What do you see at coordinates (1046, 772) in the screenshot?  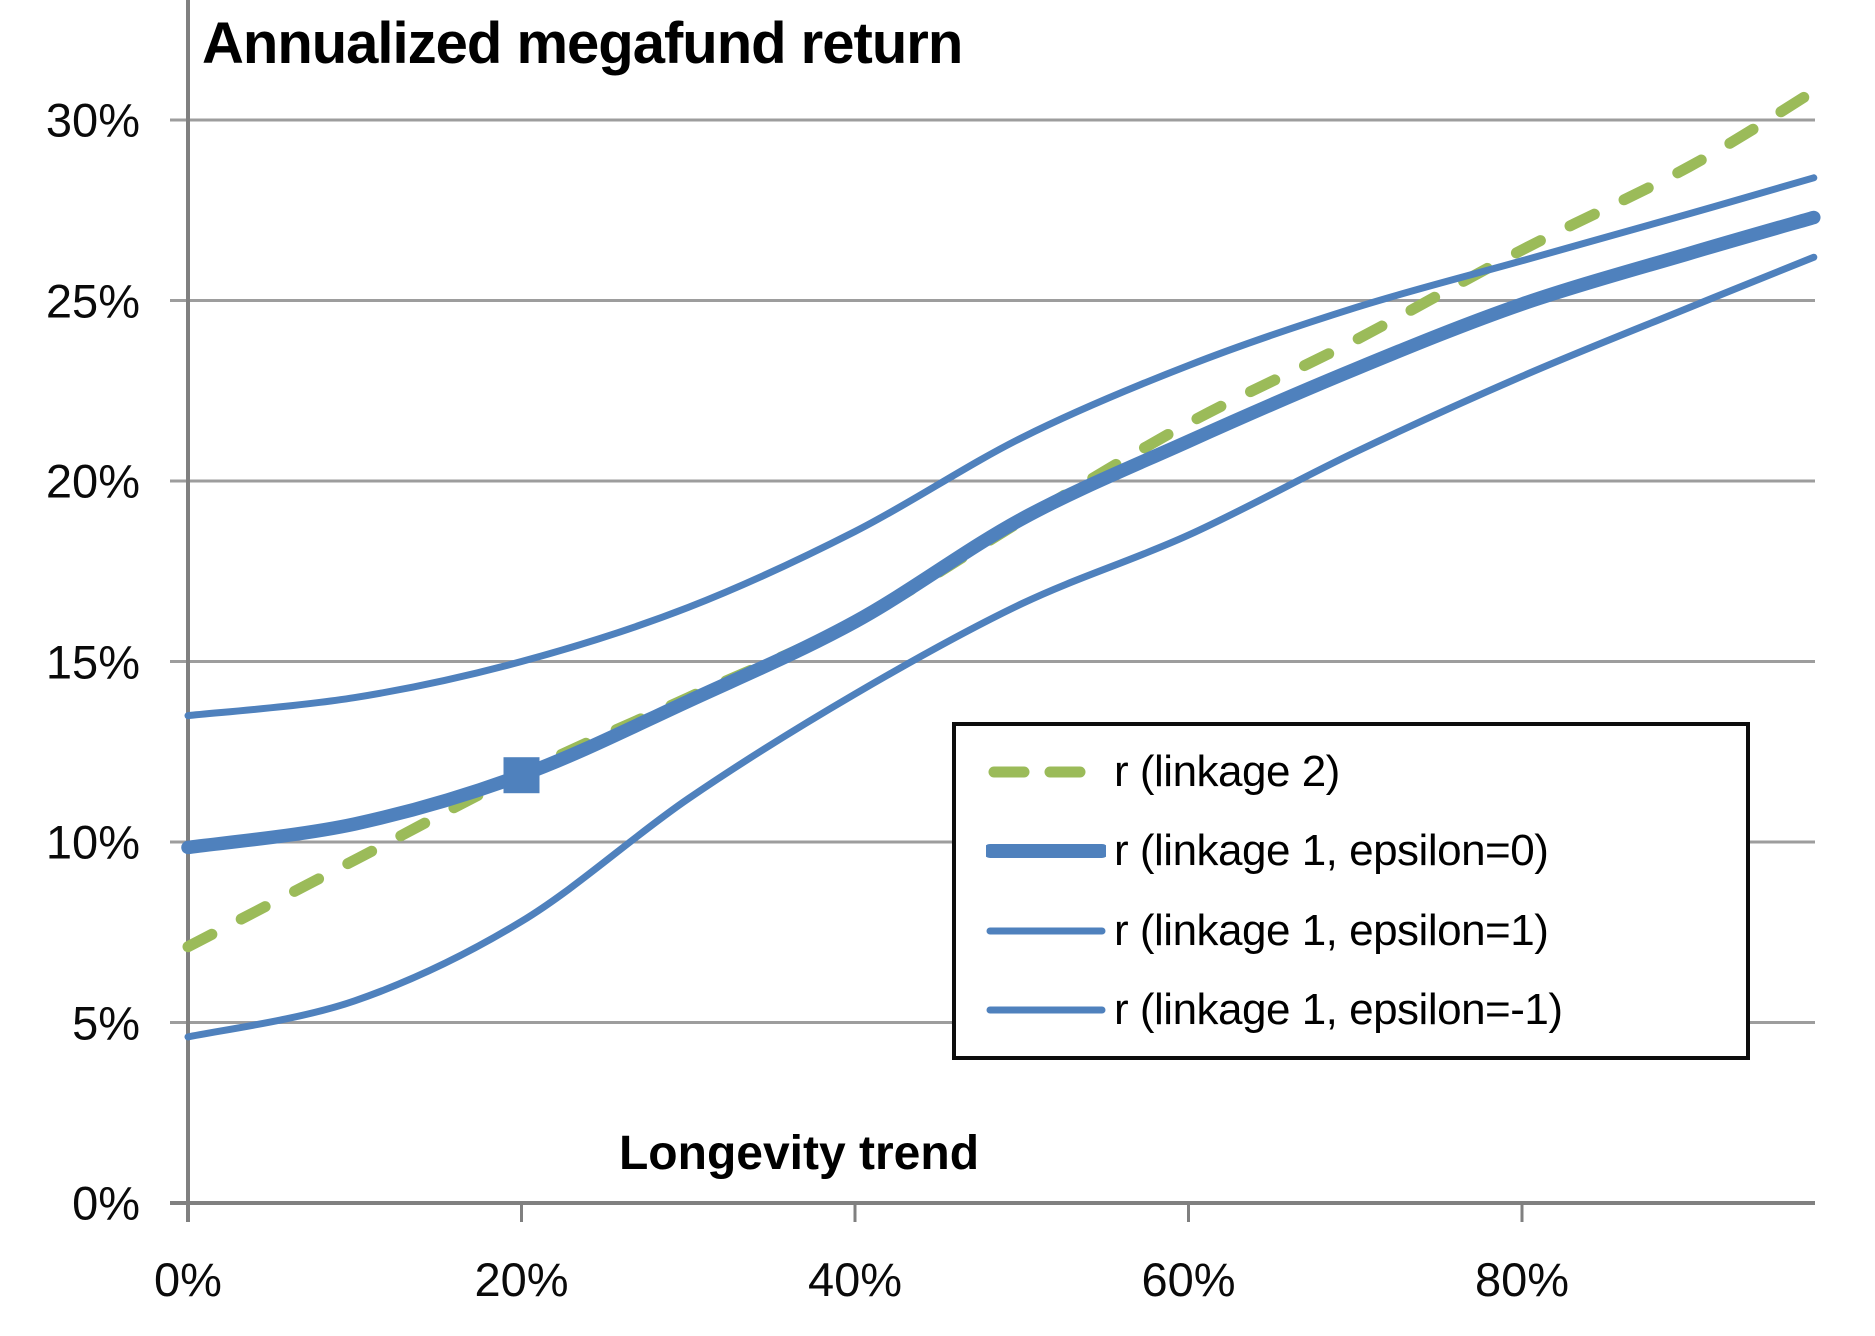 I see `dashed-line-swatch-icon` at bounding box center [1046, 772].